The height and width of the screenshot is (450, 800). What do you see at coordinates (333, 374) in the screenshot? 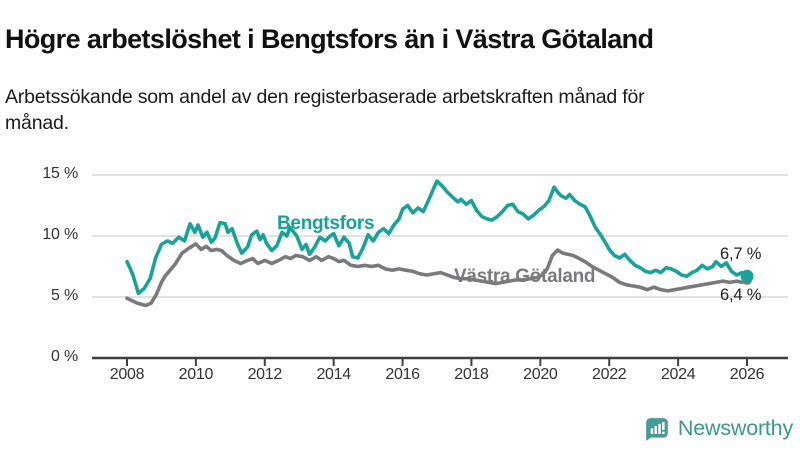
I see `x-axis-tick-label: 2014` at bounding box center [333, 374].